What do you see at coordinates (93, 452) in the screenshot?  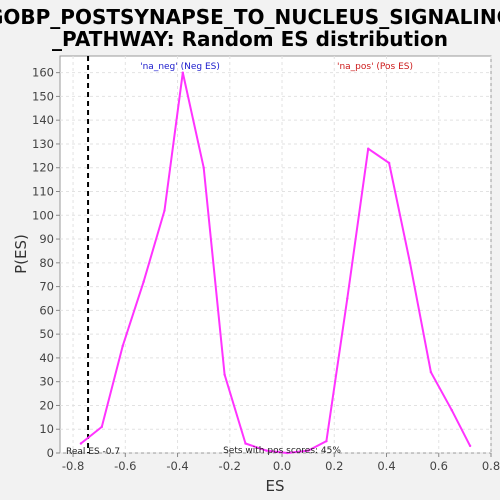 I see `real-es-label: Real ES -0.7` at bounding box center [93, 452].